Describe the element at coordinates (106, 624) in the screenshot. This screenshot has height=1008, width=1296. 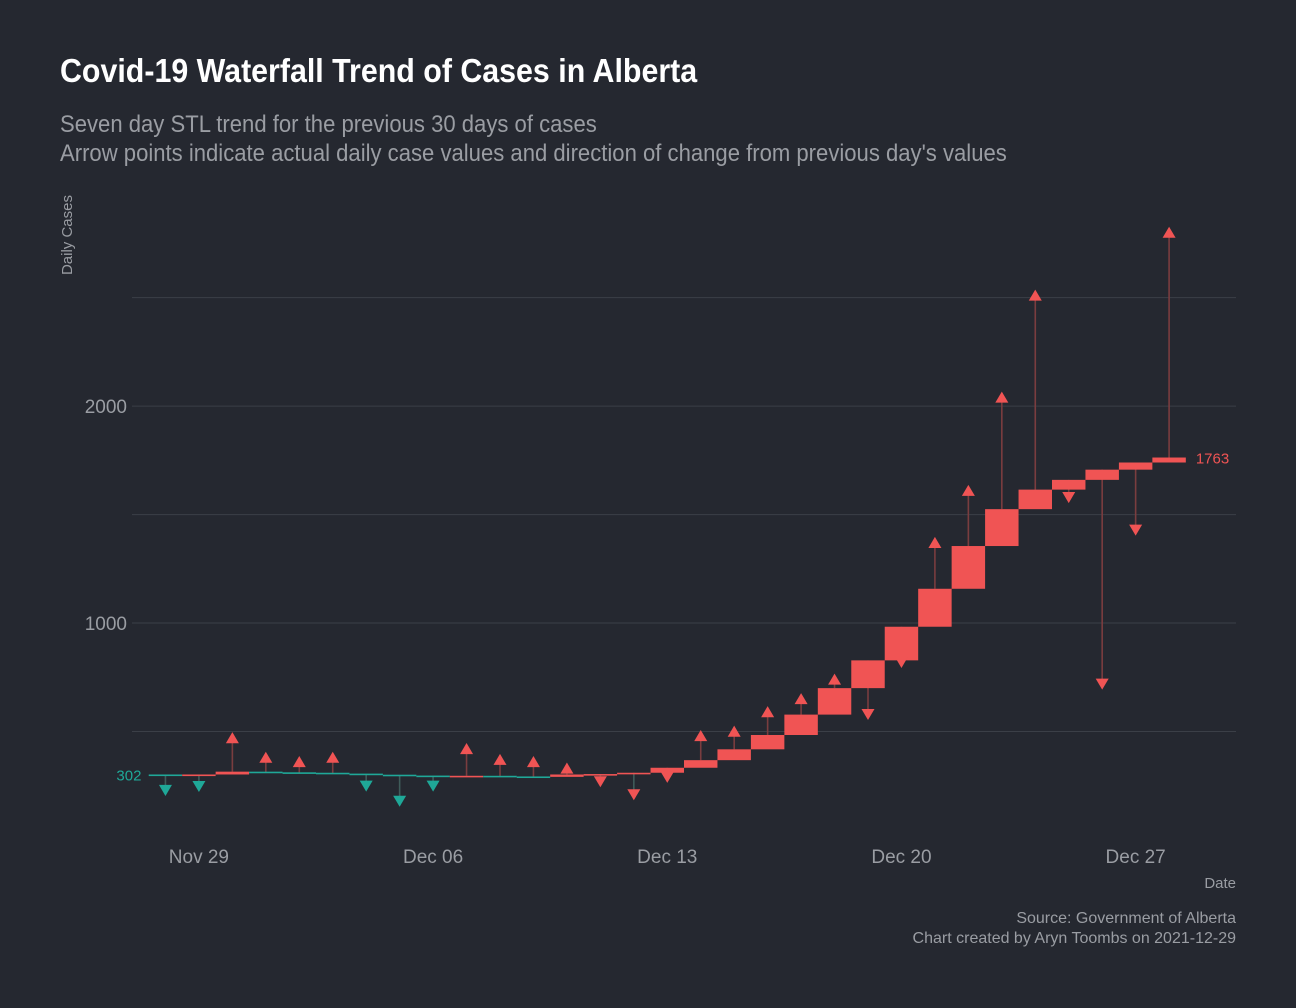
I see `y-tick-label: 1000` at that location.